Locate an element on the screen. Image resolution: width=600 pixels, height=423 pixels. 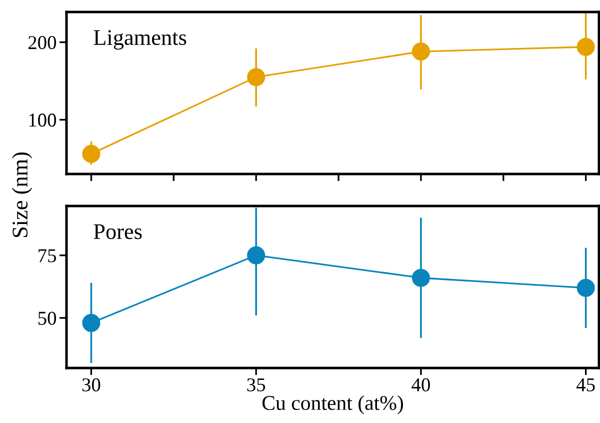
x-axis-title: Cu content (at%) is located at coordinates (332, 404).